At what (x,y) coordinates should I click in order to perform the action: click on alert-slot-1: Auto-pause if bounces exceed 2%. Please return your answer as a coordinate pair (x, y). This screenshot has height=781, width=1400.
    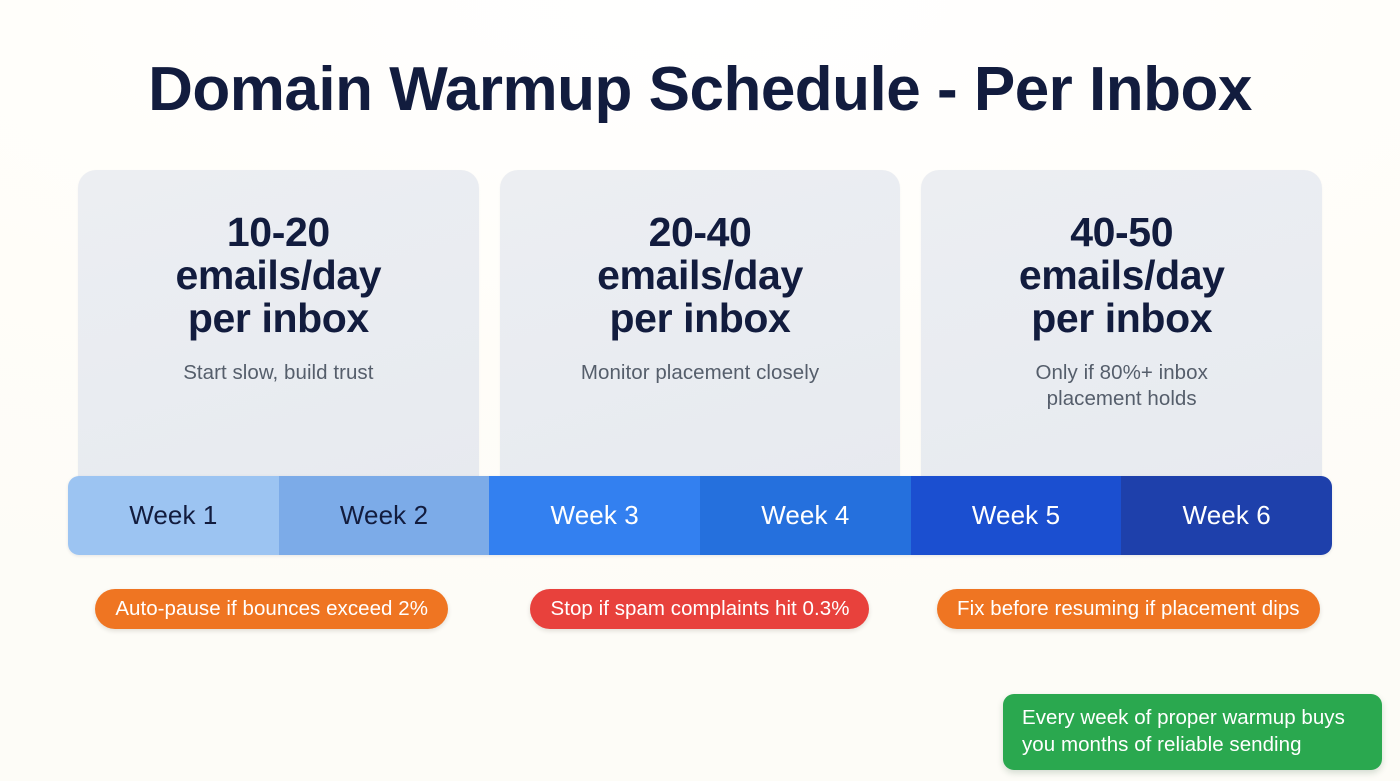
    Looking at the image, I should click on (271, 609).